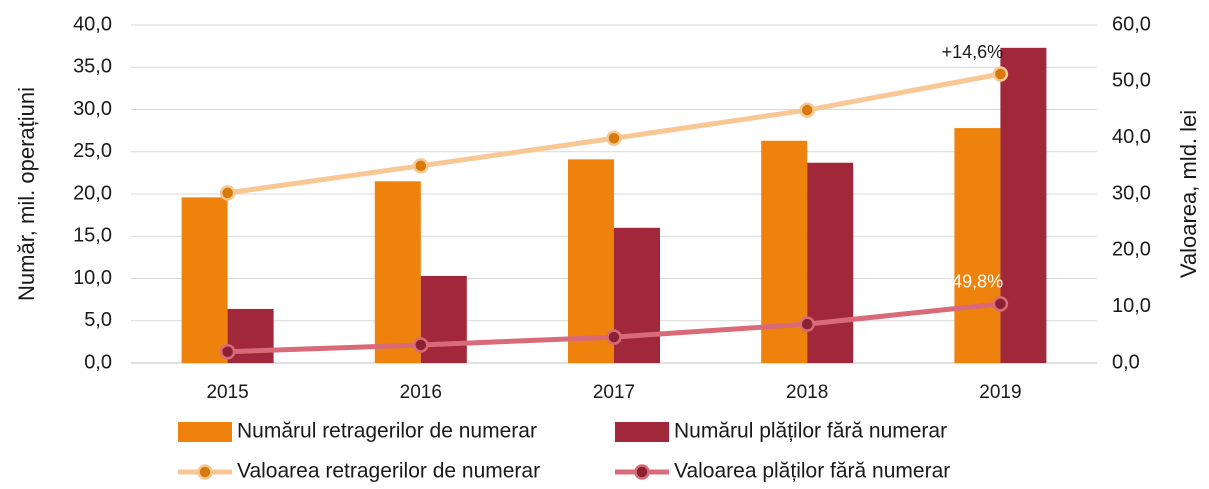 The height and width of the screenshot is (489, 1209). Describe the element at coordinates (1131, 250) in the screenshot. I see `y2-tick-label: 20,0` at that location.